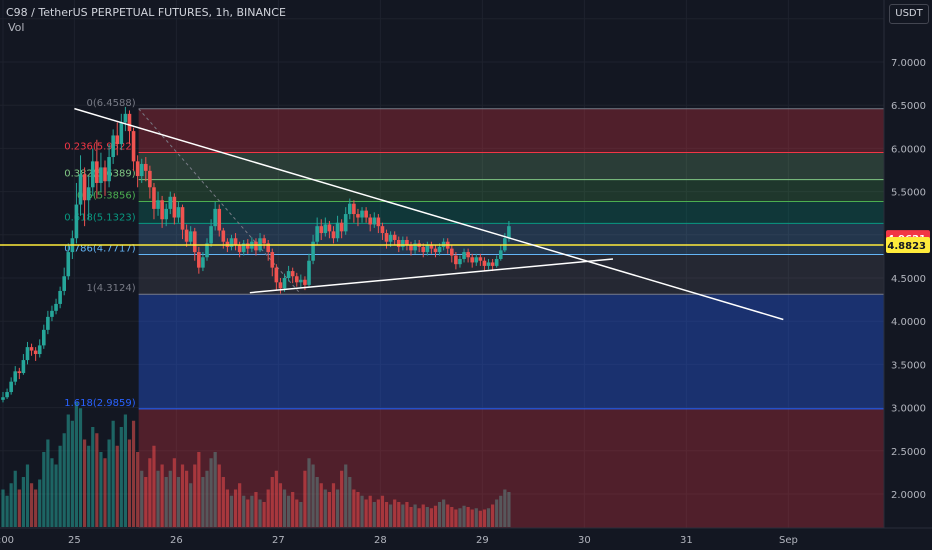 The width and height of the screenshot is (932, 550). I want to click on volume-bars, so click(256, 464).